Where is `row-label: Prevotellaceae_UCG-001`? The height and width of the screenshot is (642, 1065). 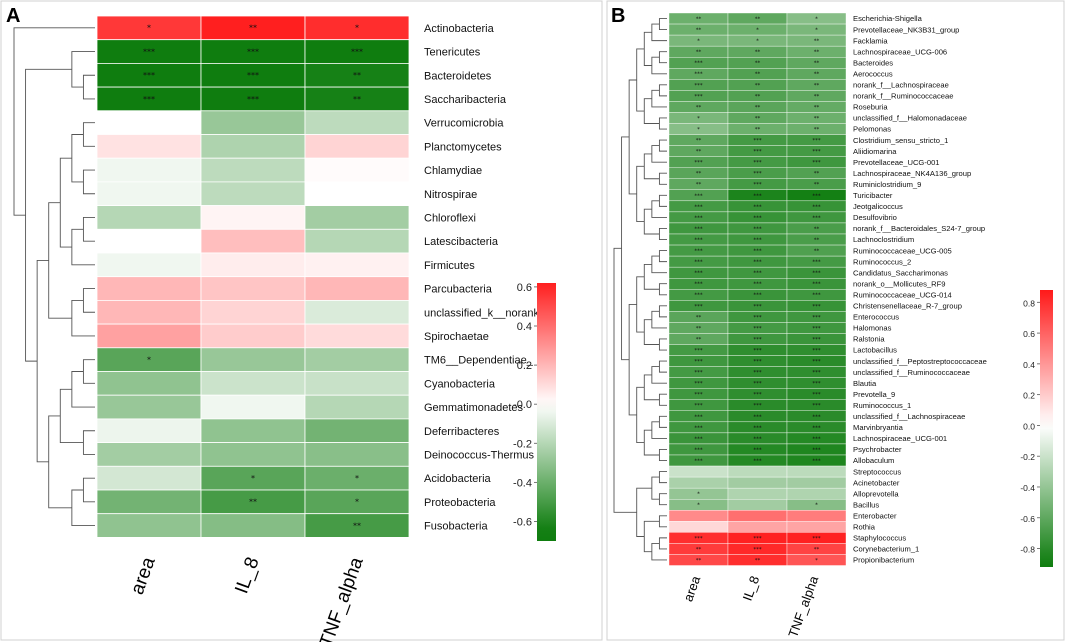
row-label: Prevotellaceae_UCG-001 is located at coordinates (896, 162).